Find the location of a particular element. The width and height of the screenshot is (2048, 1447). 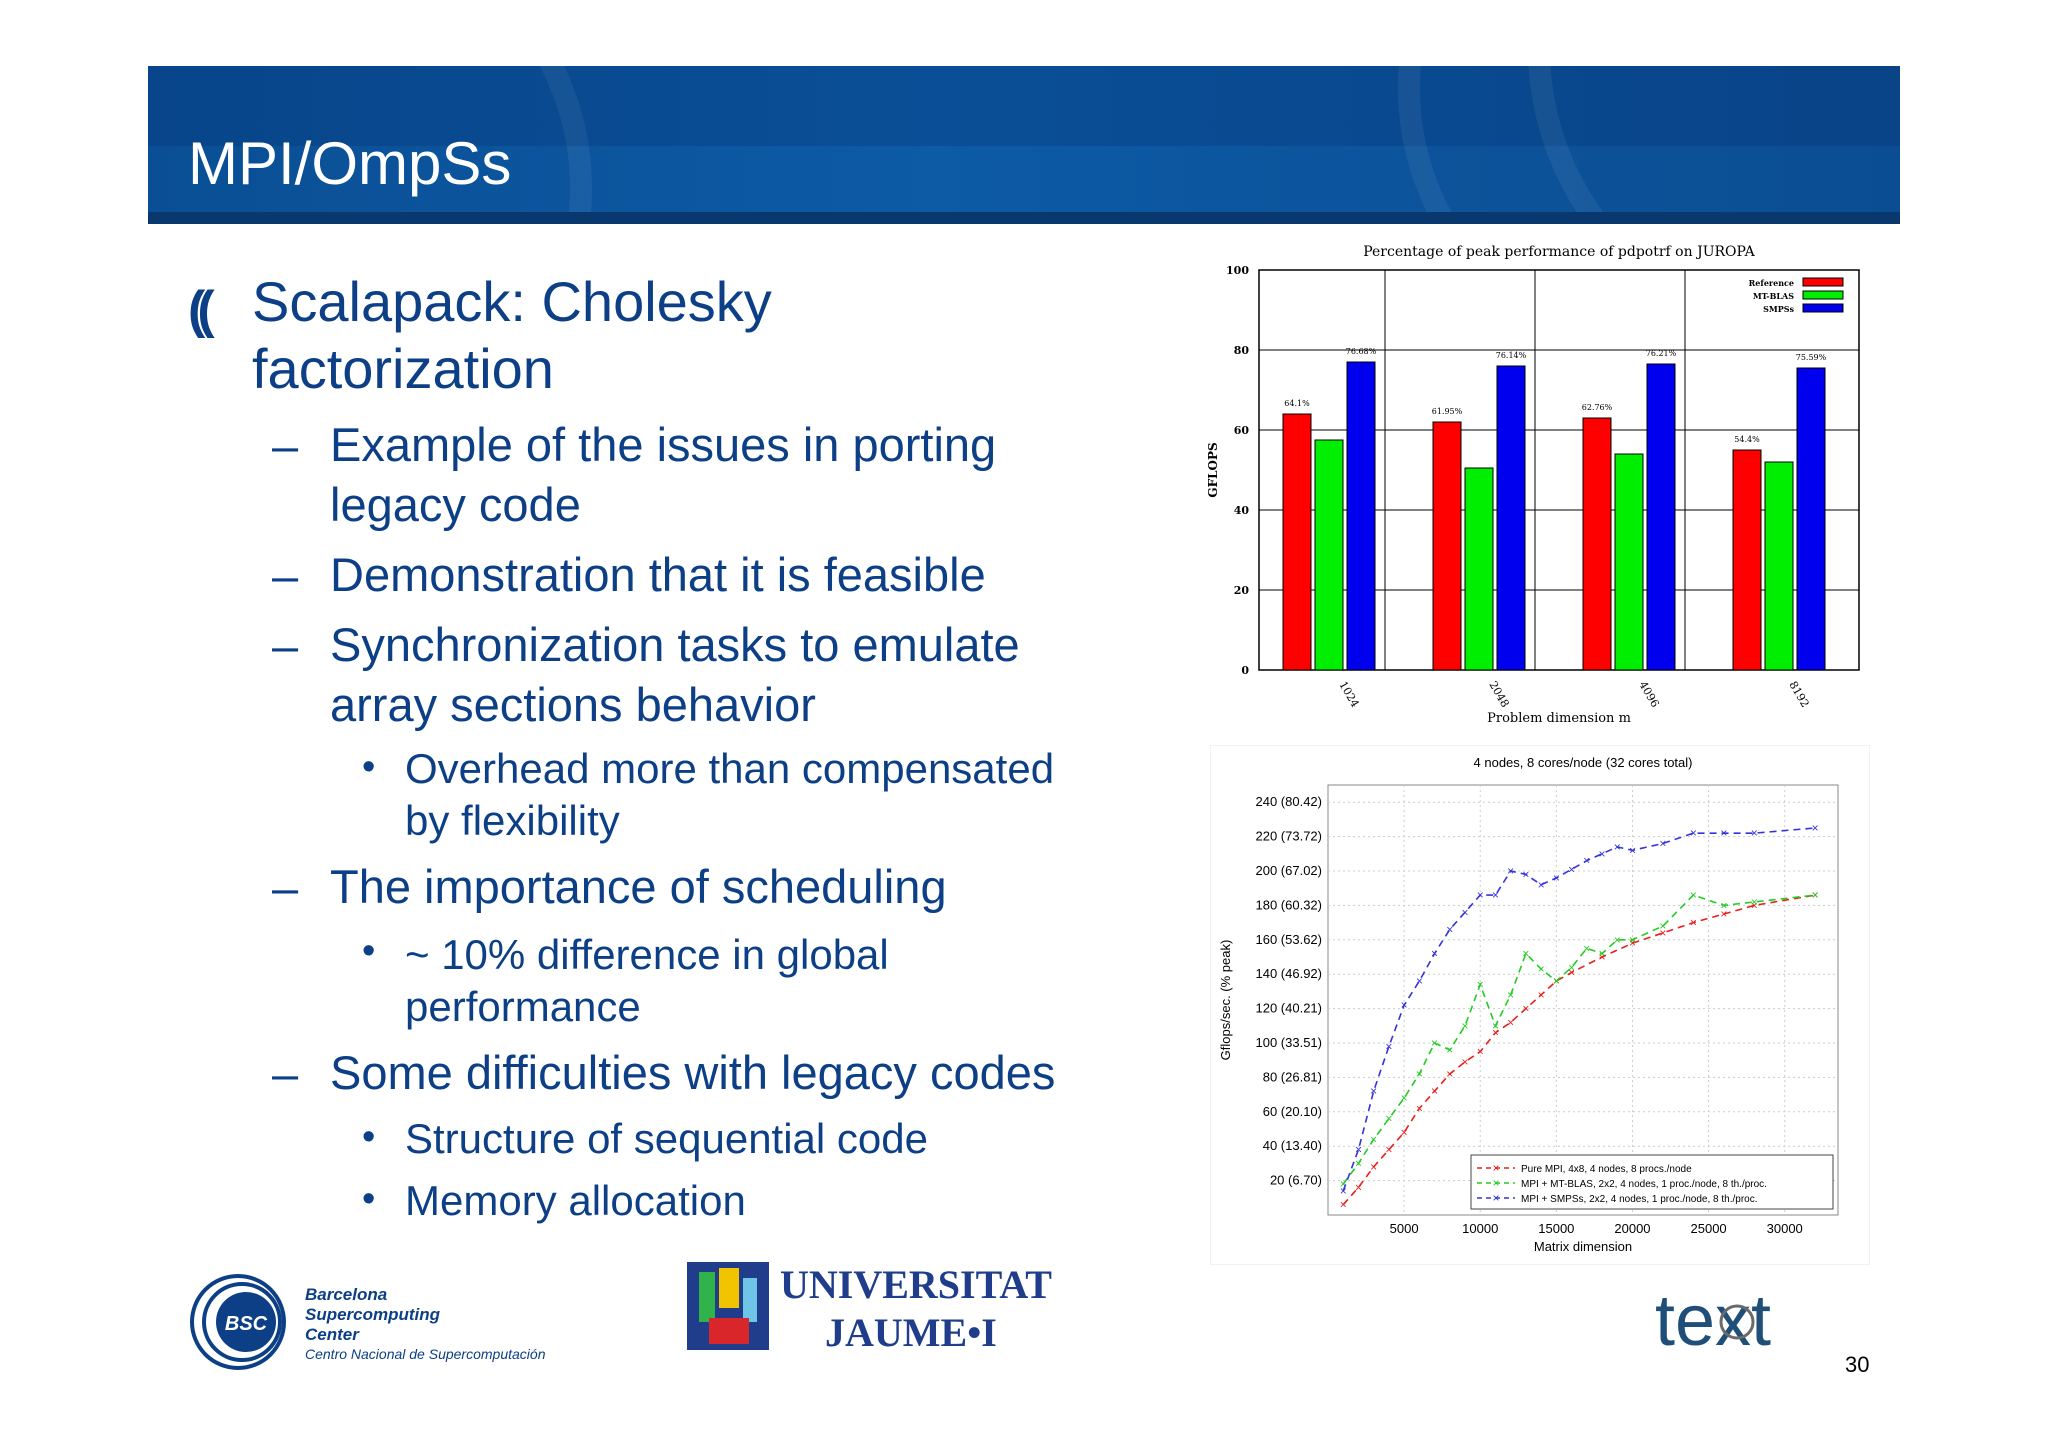

y-tick-label: 120 (40.21) is located at coordinates (1289, 1008).